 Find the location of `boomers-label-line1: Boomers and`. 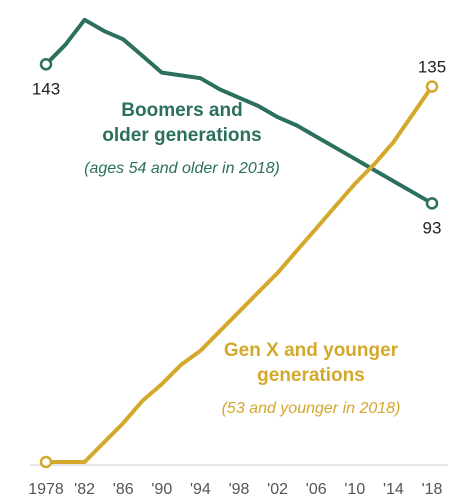

boomers-label-line1: Boomers and is located at coordinates (182, 110).